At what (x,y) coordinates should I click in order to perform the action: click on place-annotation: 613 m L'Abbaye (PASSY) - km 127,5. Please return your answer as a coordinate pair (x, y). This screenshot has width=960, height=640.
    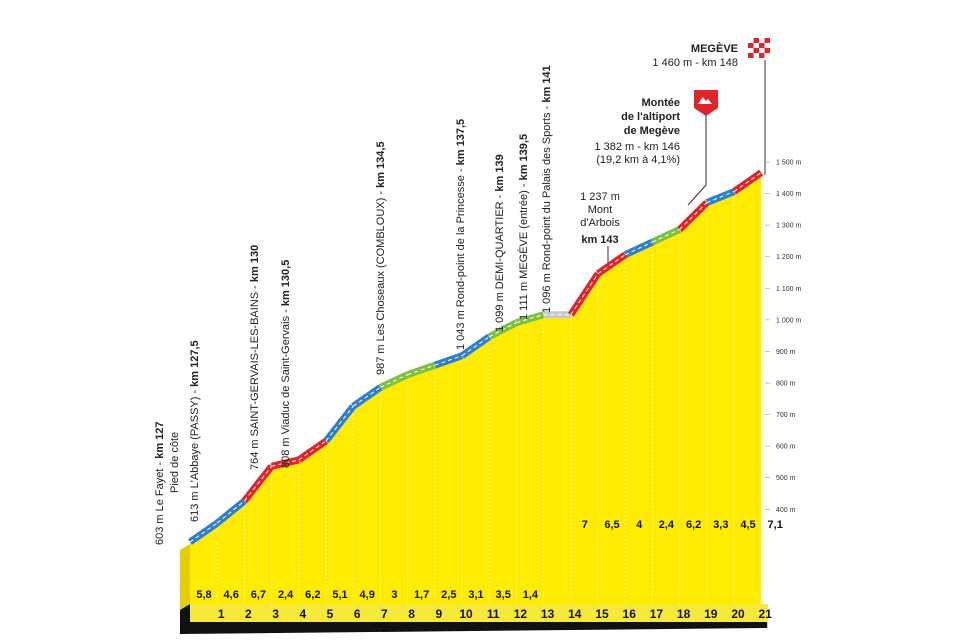
    Looking at the image, I should click on (195, 431).